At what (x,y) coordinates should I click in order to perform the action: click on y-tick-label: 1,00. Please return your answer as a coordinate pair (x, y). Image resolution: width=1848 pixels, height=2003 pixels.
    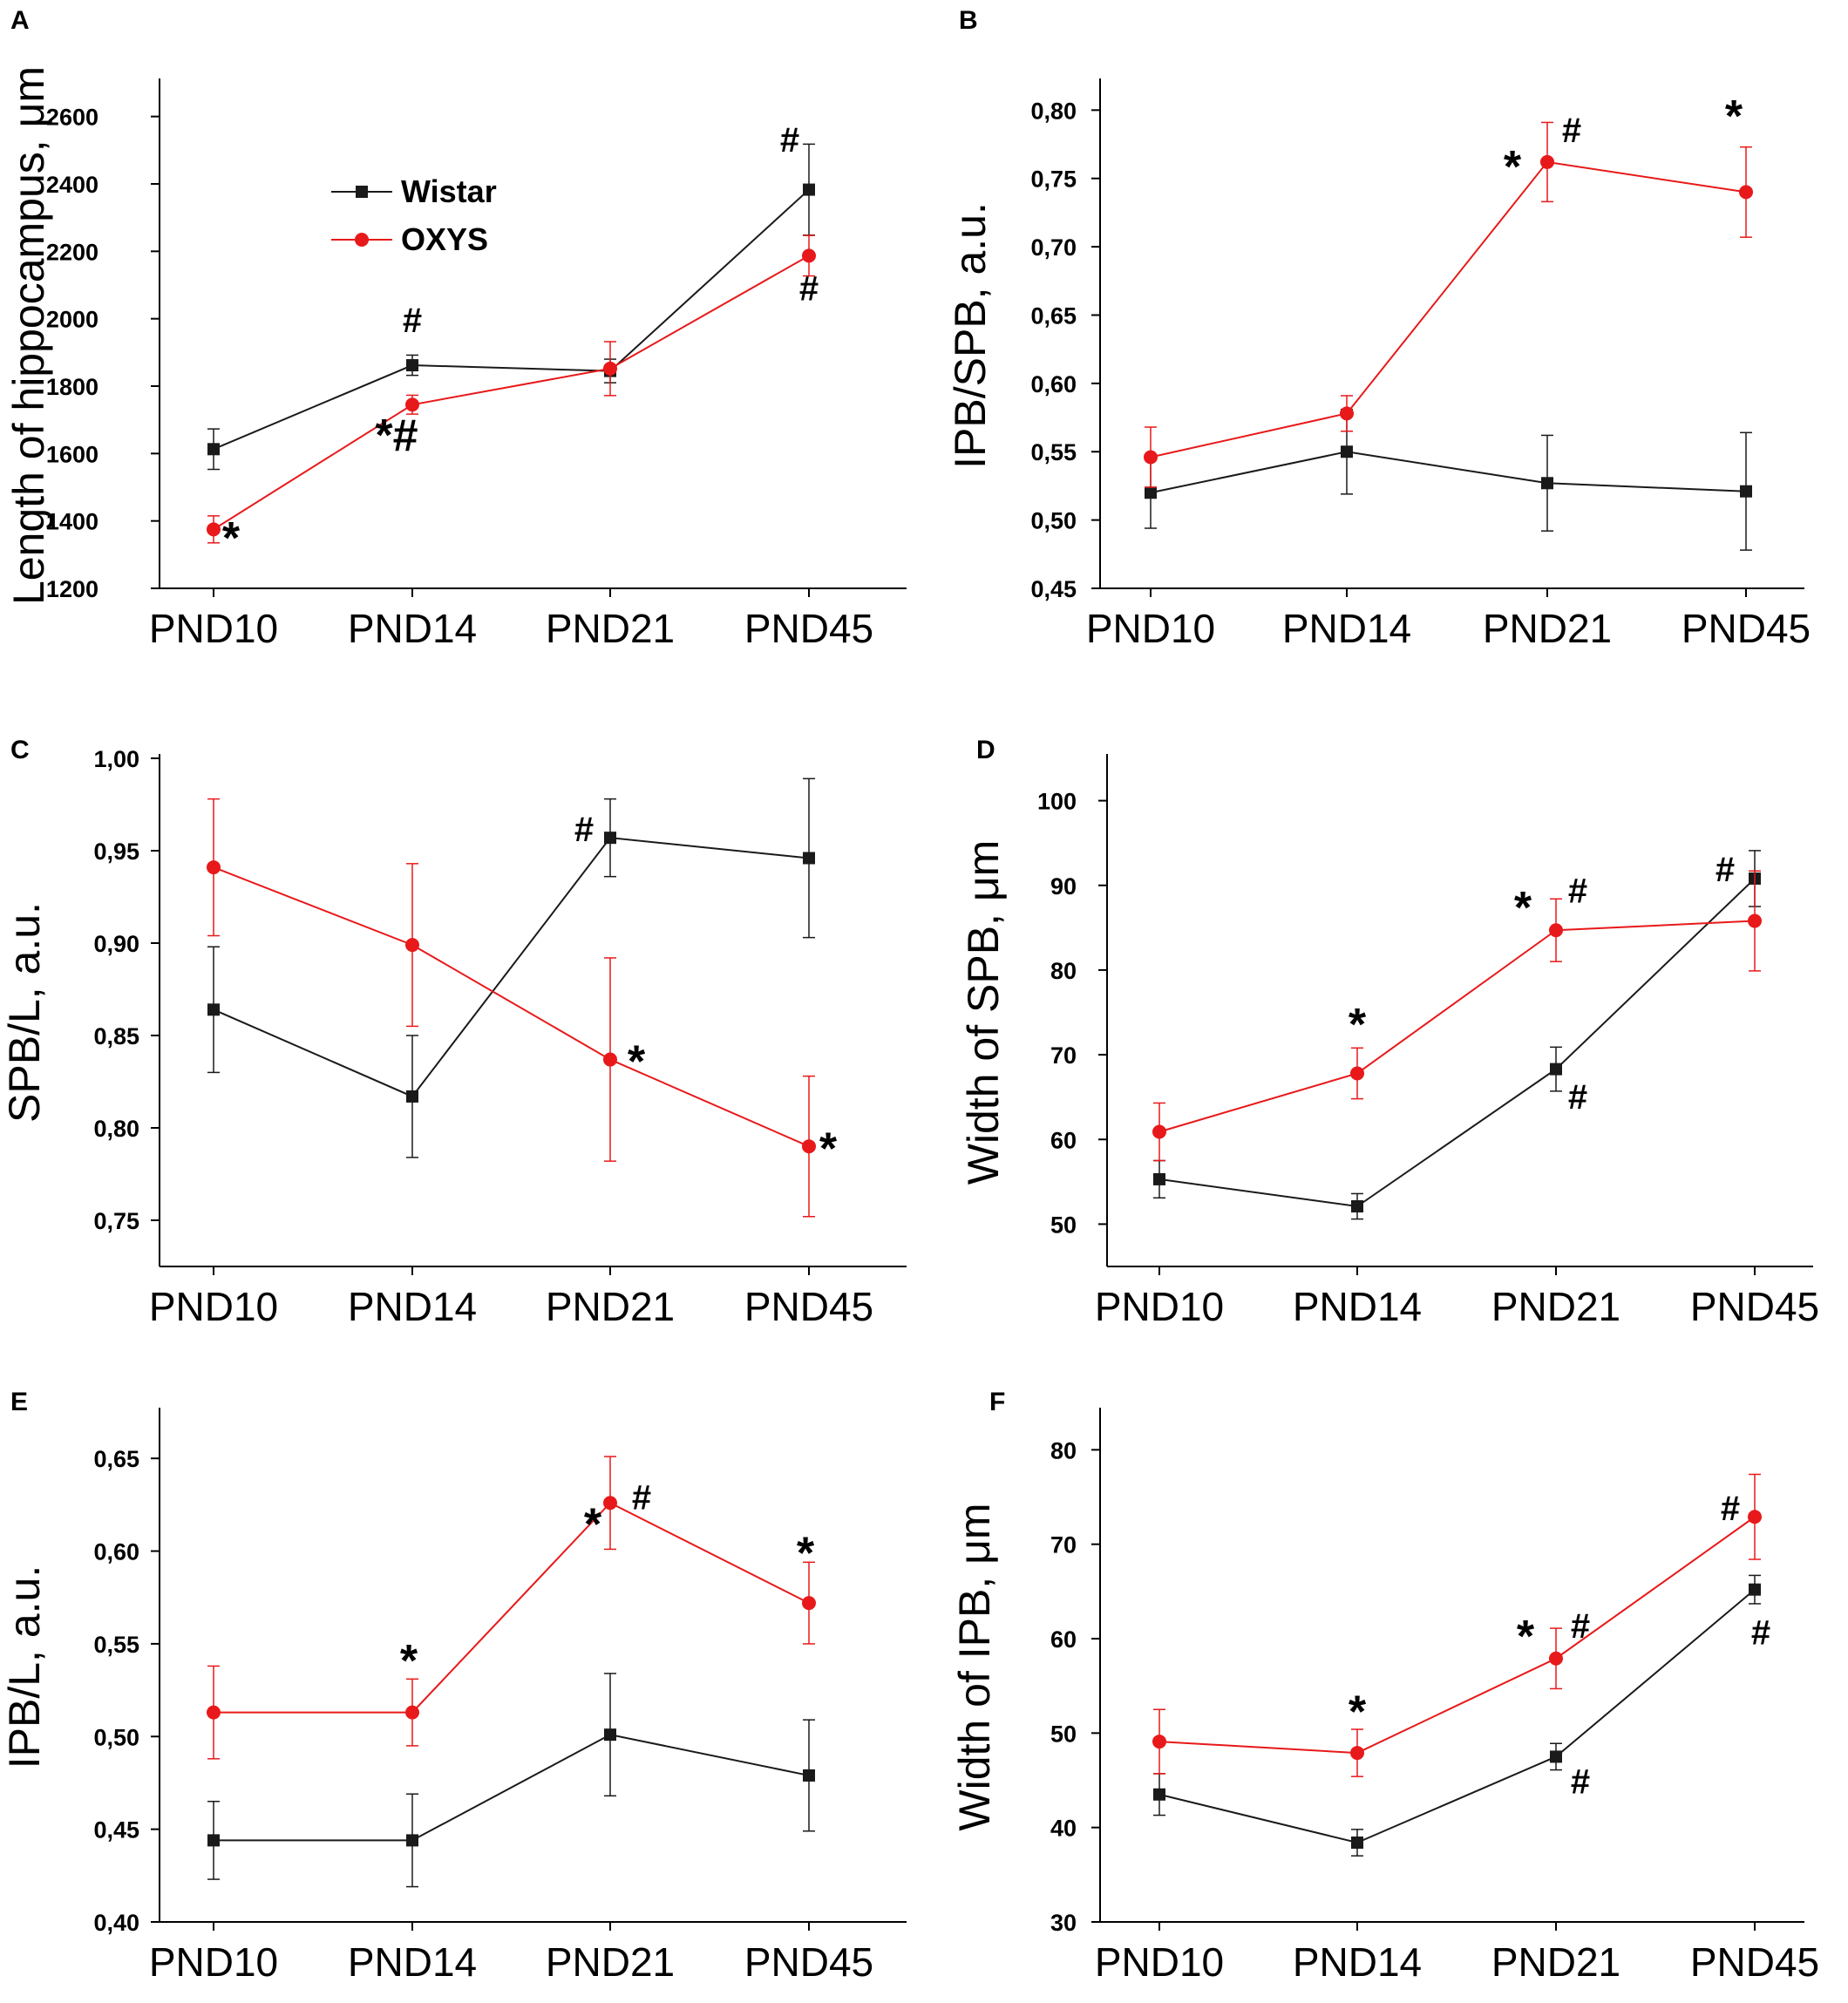
    Looking at the image, I should click on (116, 759).